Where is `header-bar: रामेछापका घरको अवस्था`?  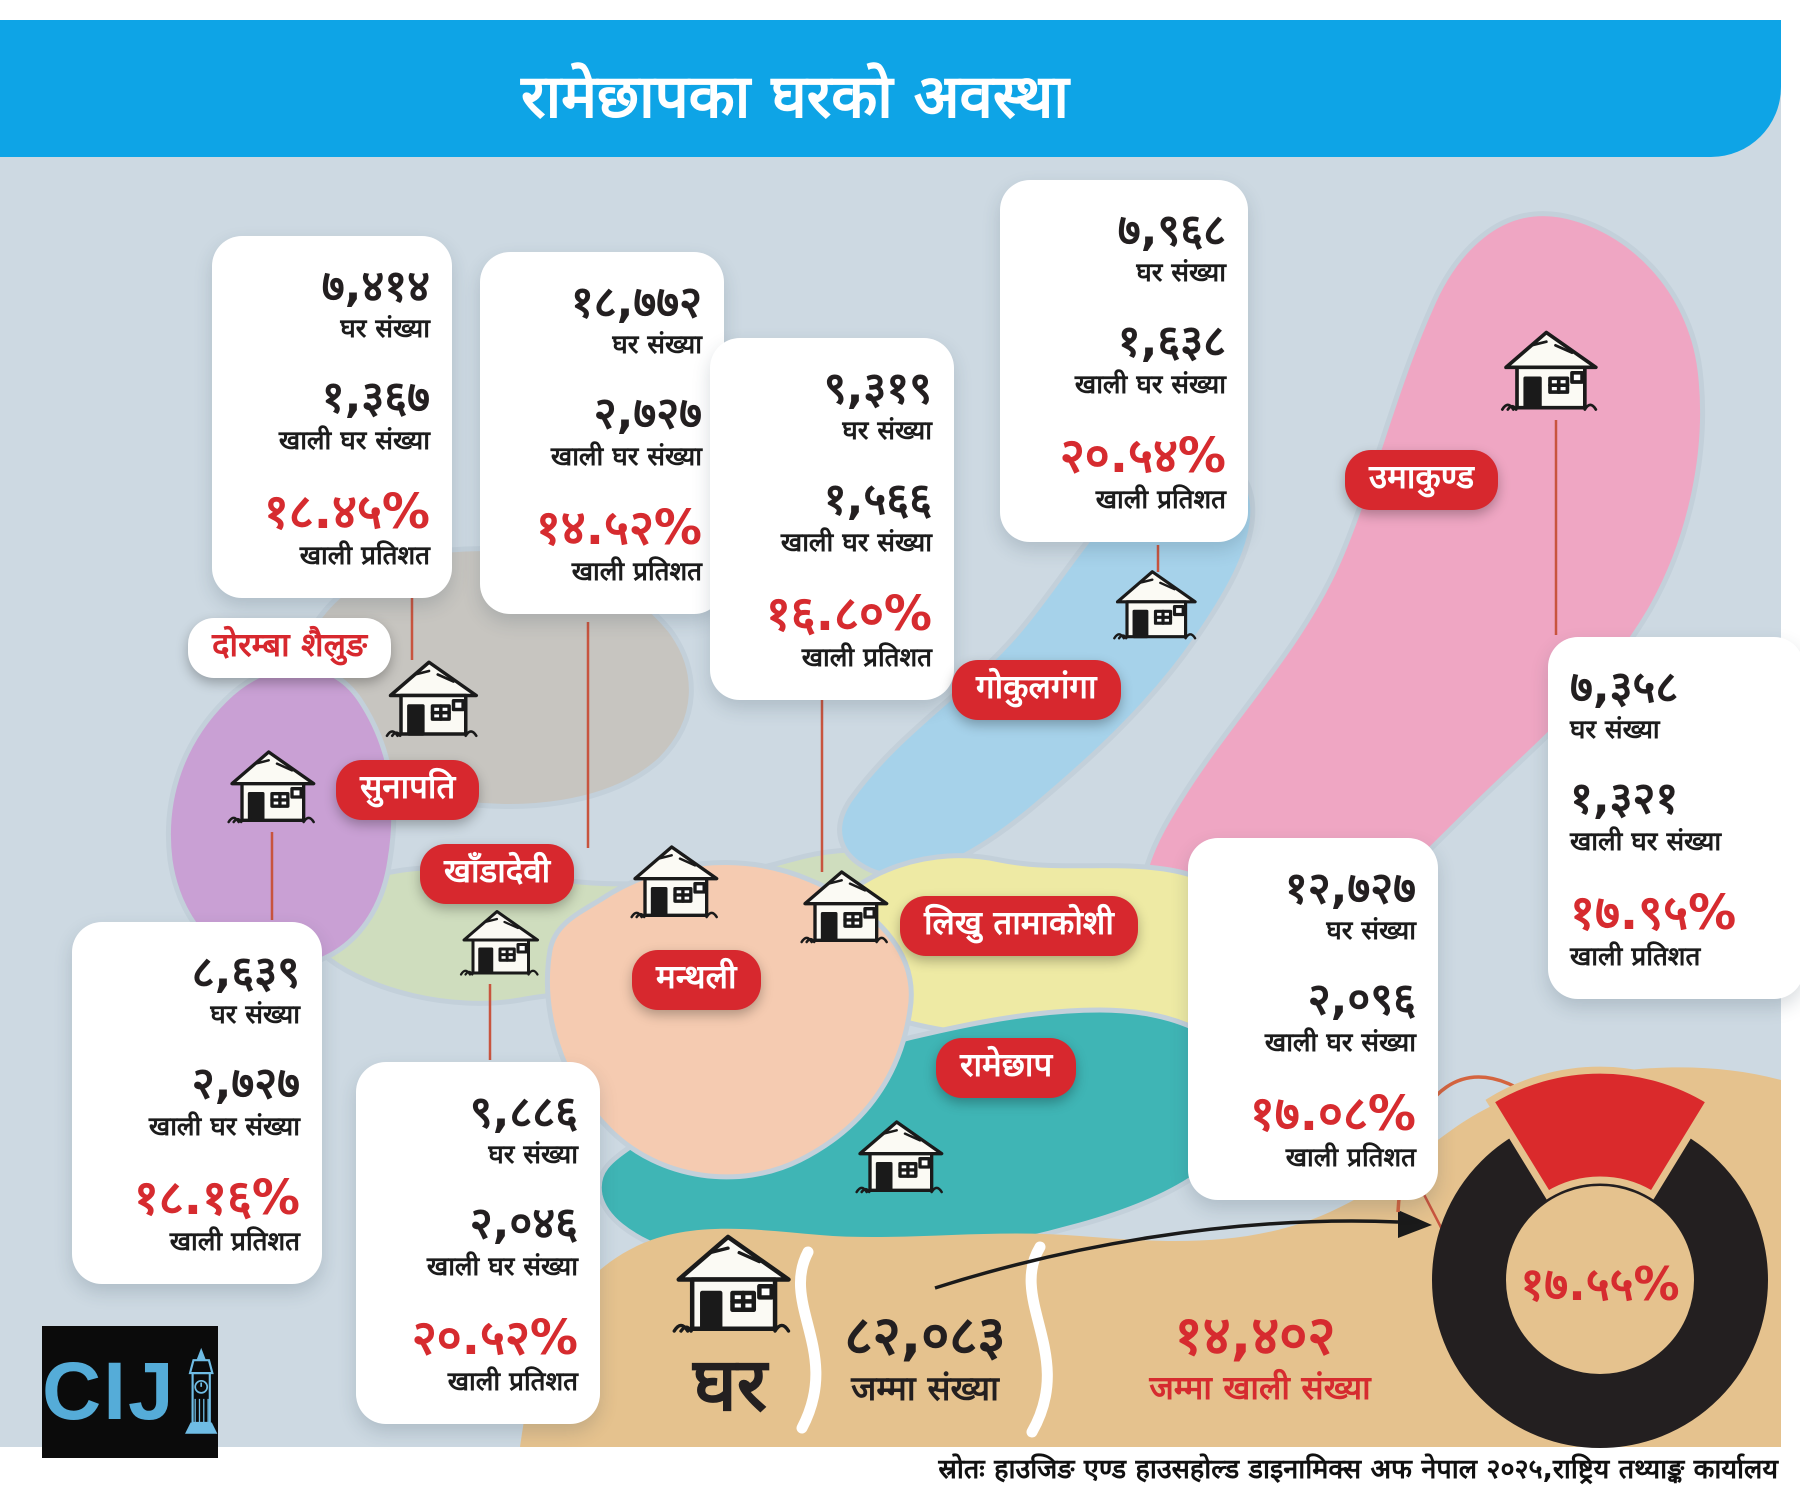 header-bar: रामेछापका घरको अवस्था is located at coordinates (890, 88).